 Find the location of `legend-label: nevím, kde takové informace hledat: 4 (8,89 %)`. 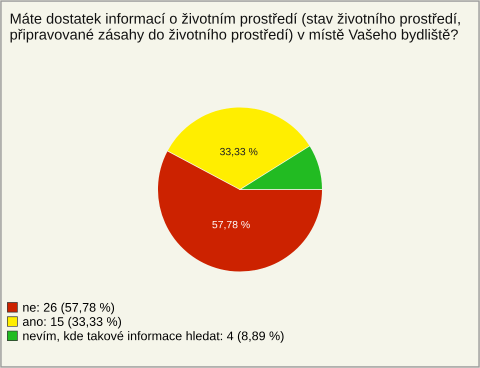

legend-label: nevím, kde takové informace hledat: 4 (8,89 %) is located at coordinates (153, 336).